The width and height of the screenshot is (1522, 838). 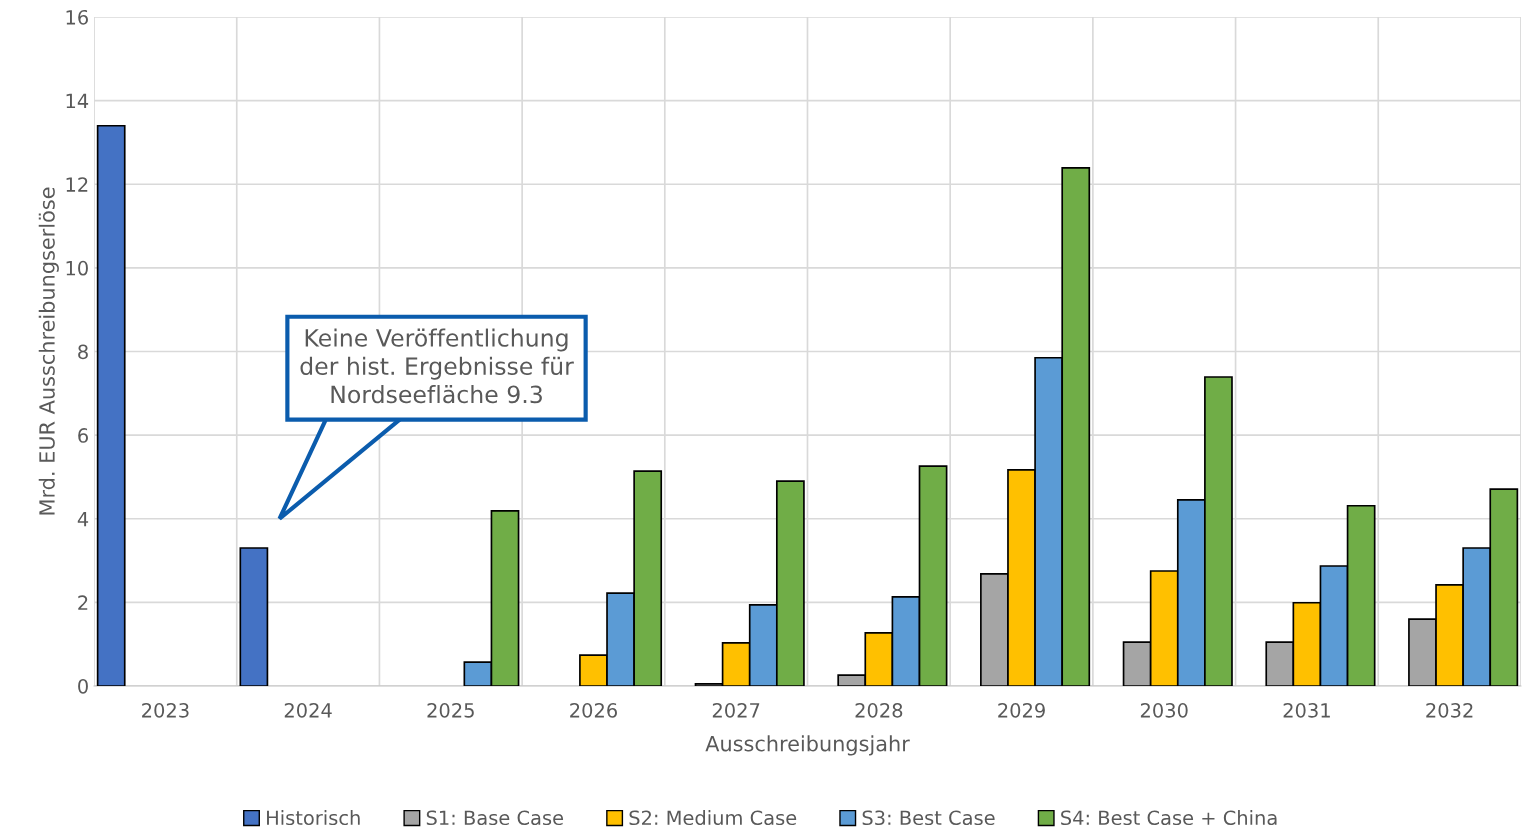 What do you see at coordinates (879, 710) in the screenshot?
I see `x-tick-label: 2028` at bounding box center [879, 710].